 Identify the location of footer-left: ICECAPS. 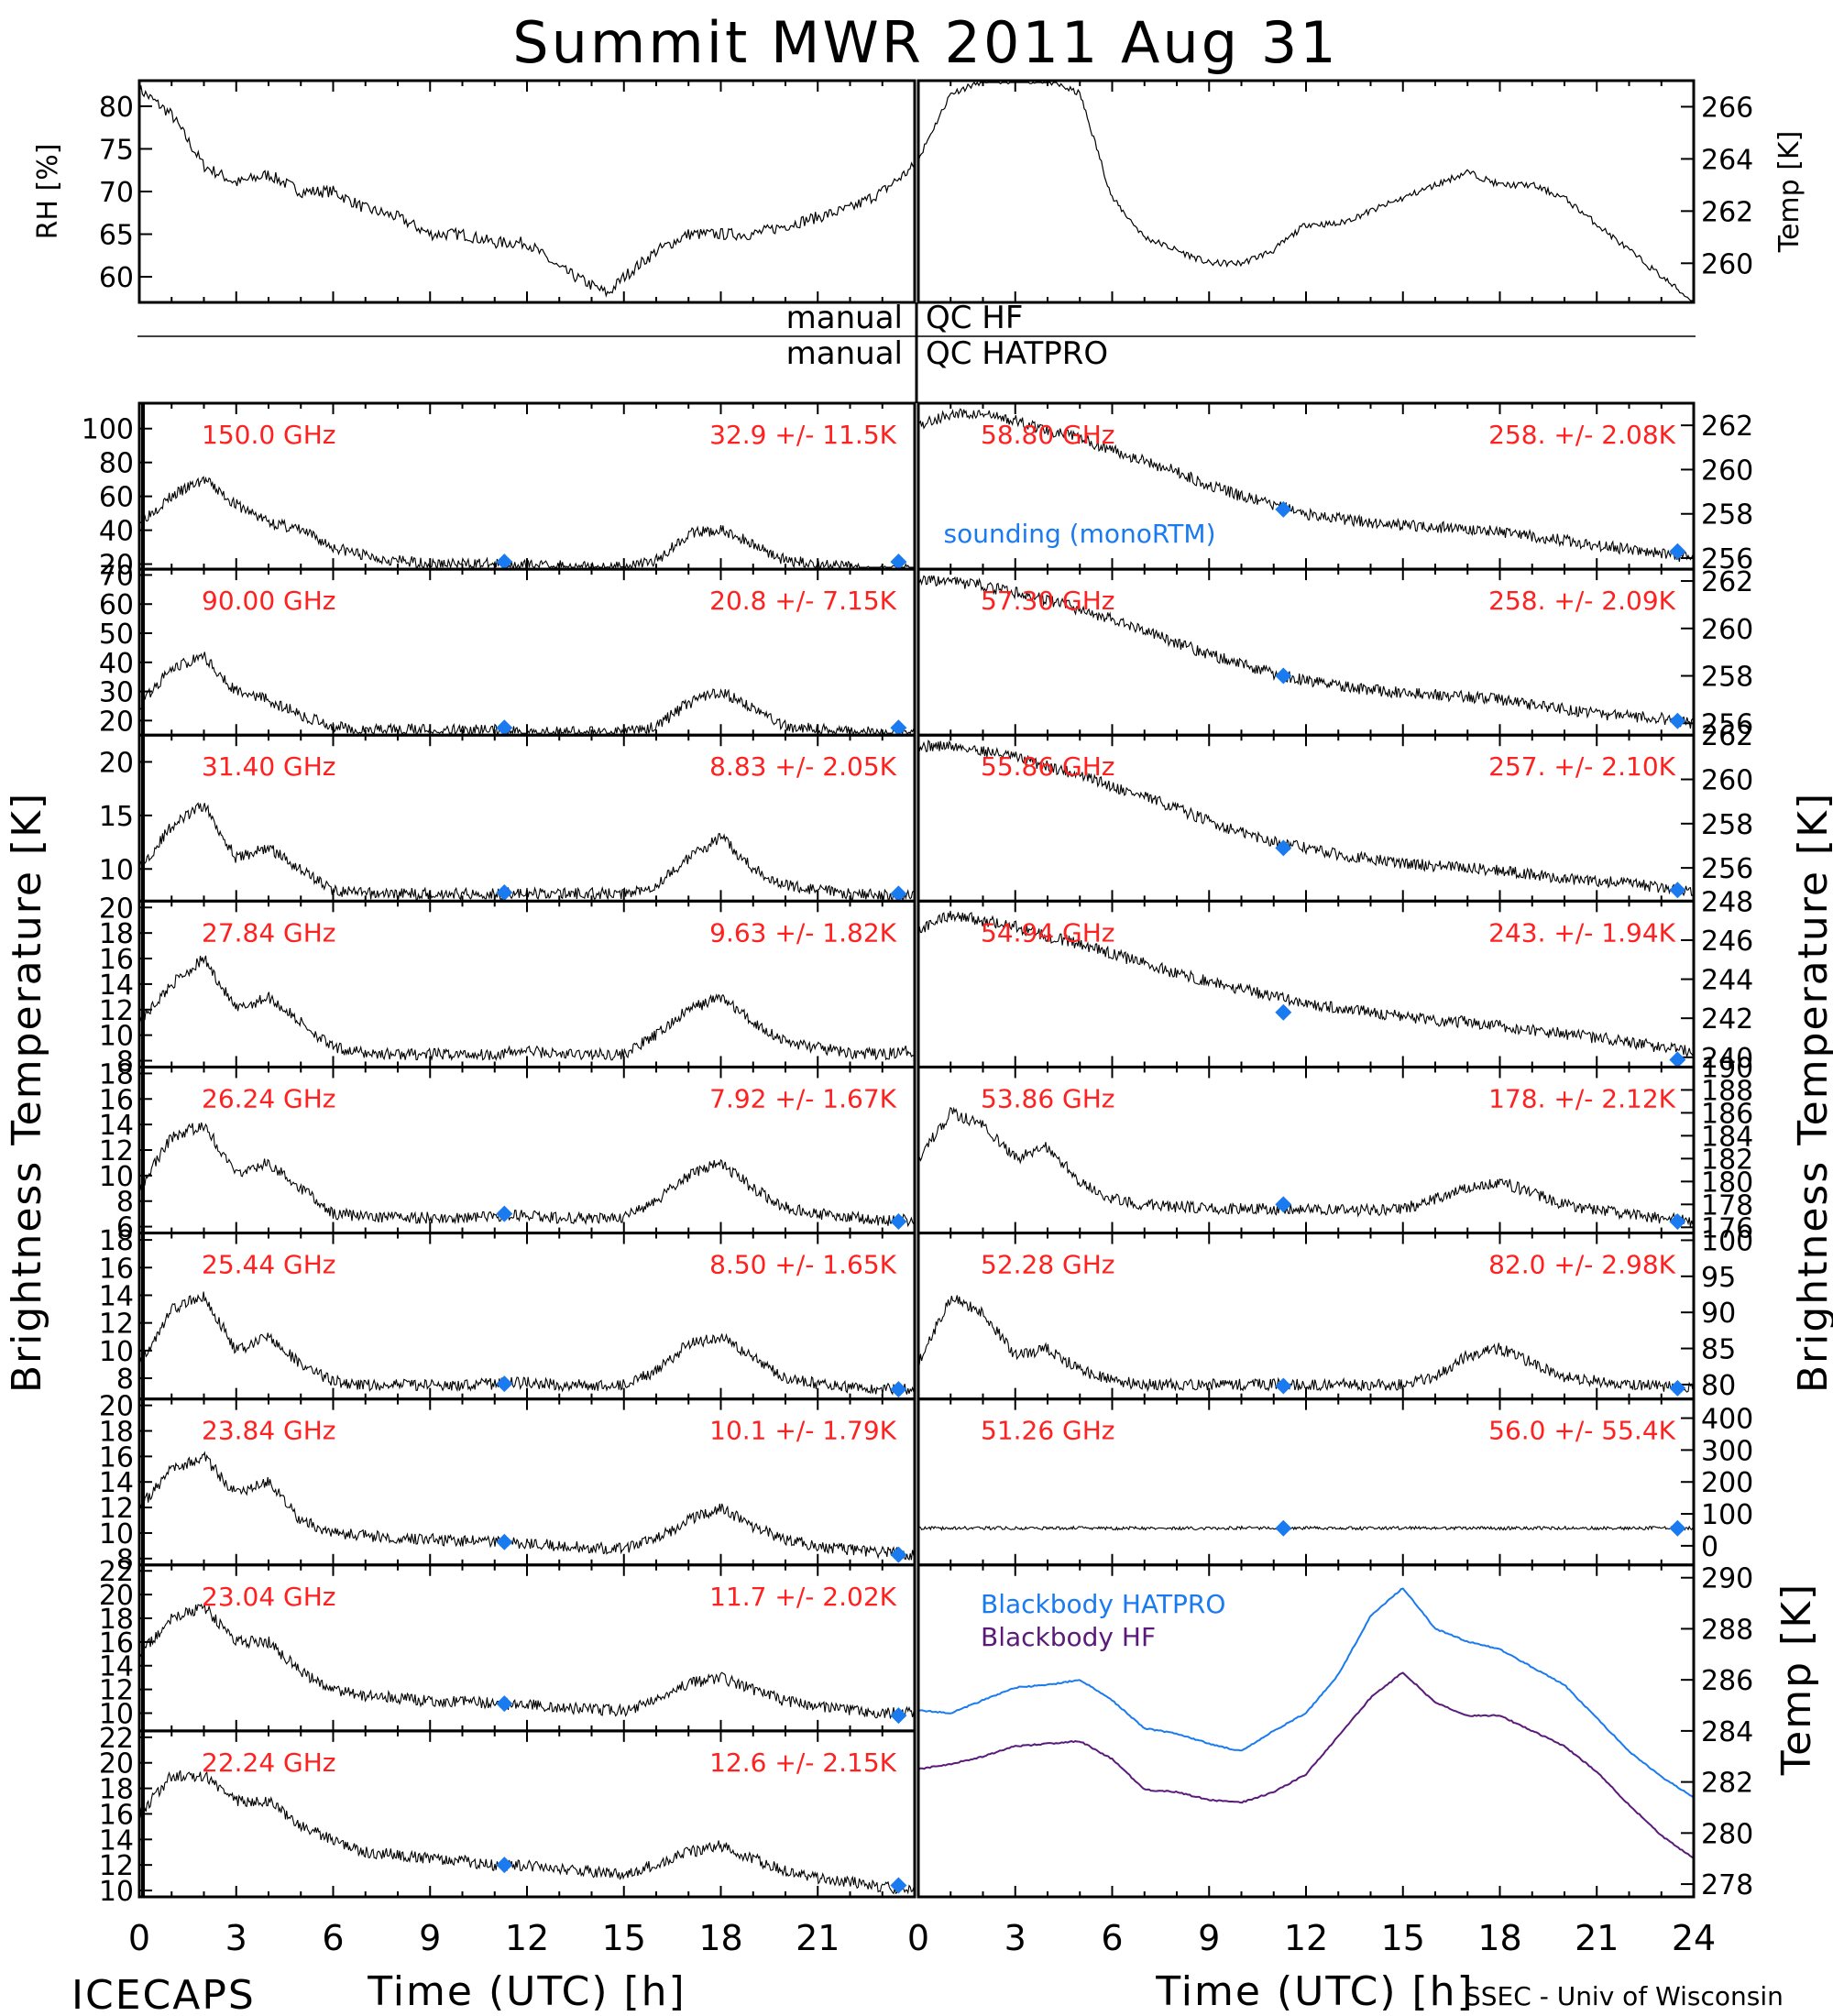
(163, 1994).